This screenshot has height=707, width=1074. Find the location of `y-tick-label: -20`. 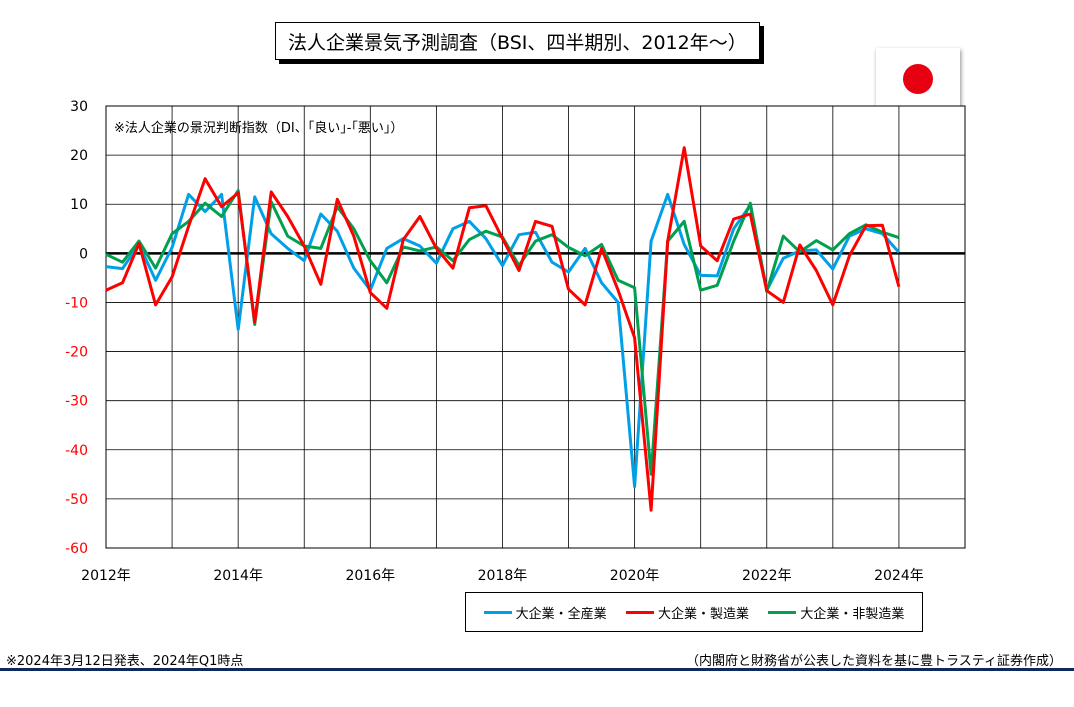

y-tick-label: -20 is located at coordinates (76, 353).